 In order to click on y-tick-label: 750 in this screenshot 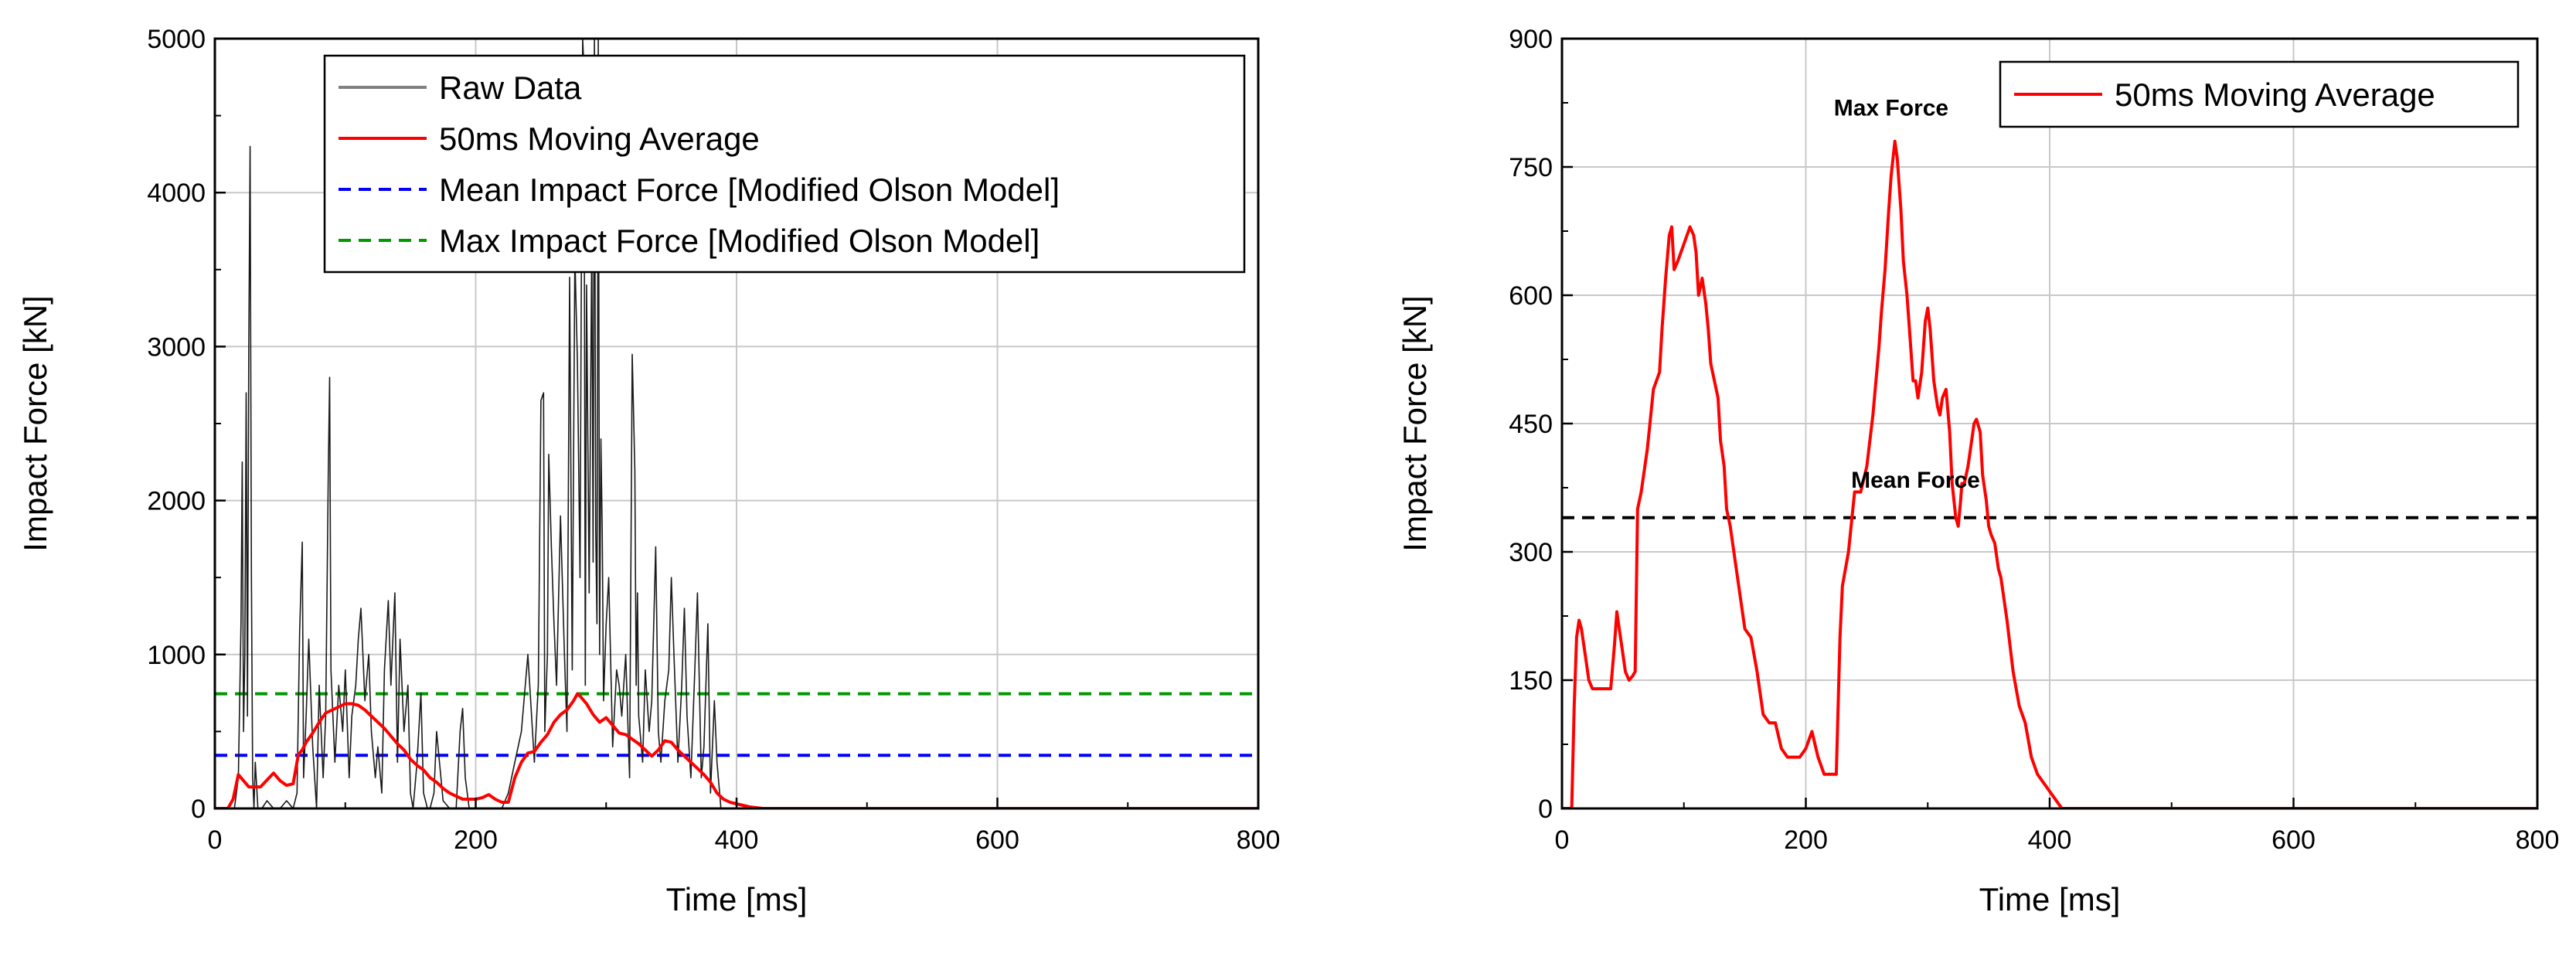, I will do `click(1531, 167)`.